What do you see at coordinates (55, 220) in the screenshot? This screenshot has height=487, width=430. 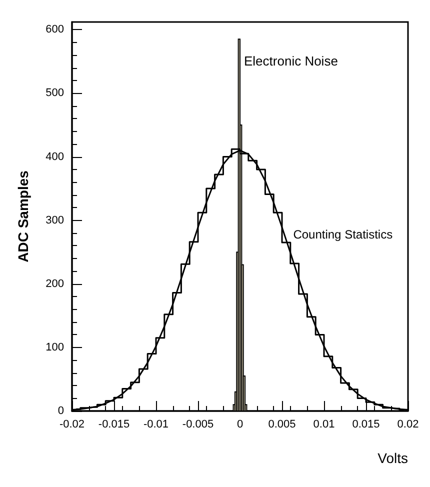 I see `y-tick-label: 300` at bounding box center [55, 220].